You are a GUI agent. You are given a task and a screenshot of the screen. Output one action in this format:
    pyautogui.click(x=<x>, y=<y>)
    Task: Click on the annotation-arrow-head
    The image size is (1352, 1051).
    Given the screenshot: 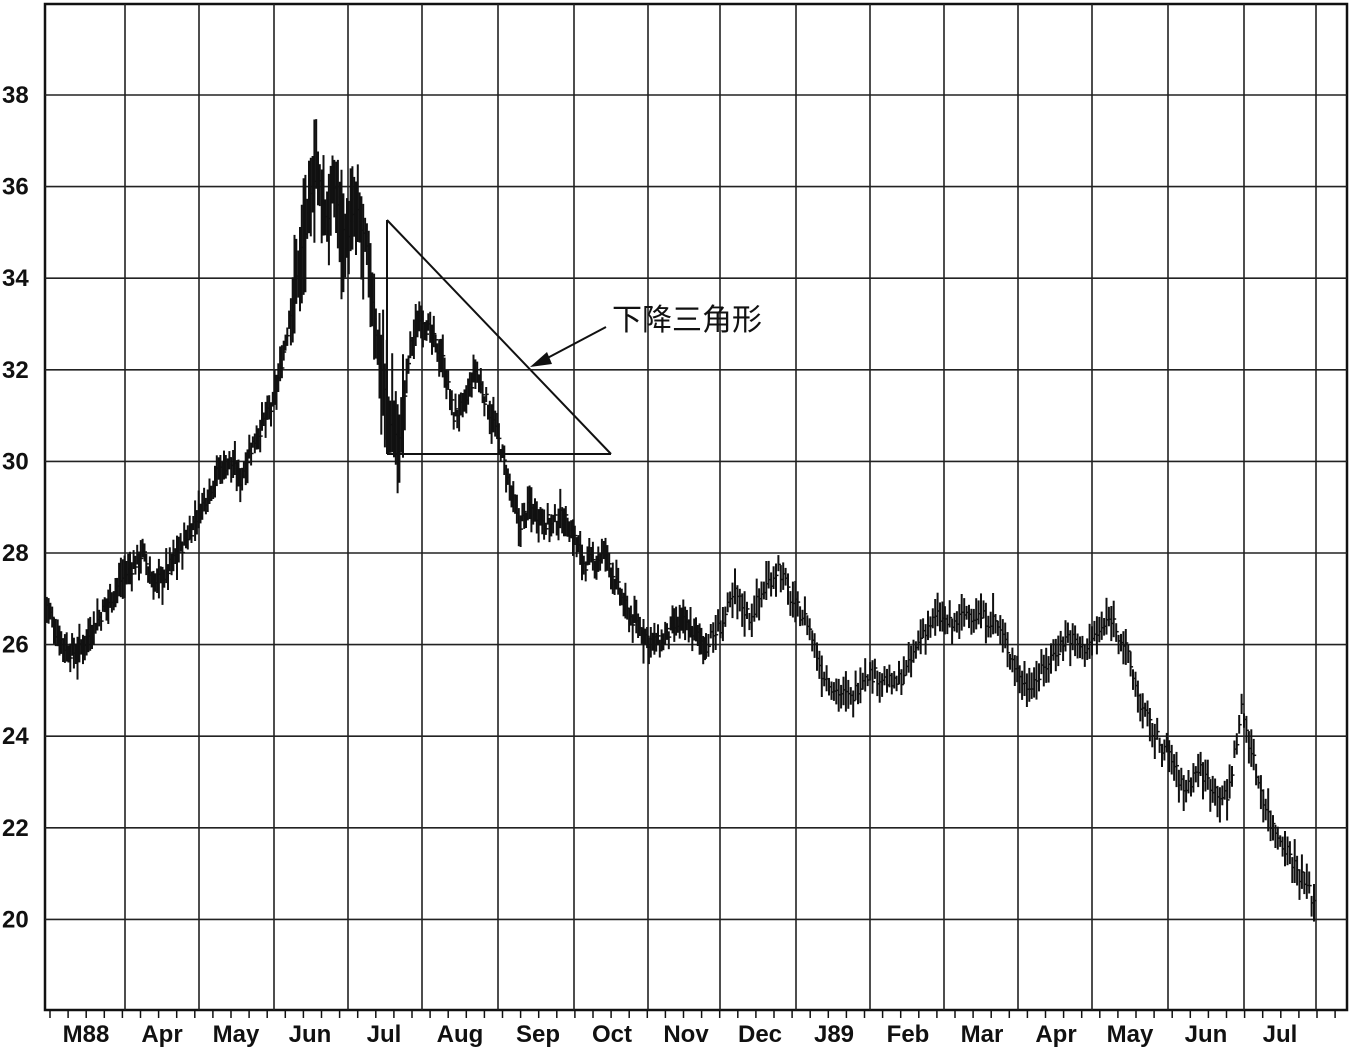 What is the action you would take?
    pyautogui.click(x=541, y=359)
    